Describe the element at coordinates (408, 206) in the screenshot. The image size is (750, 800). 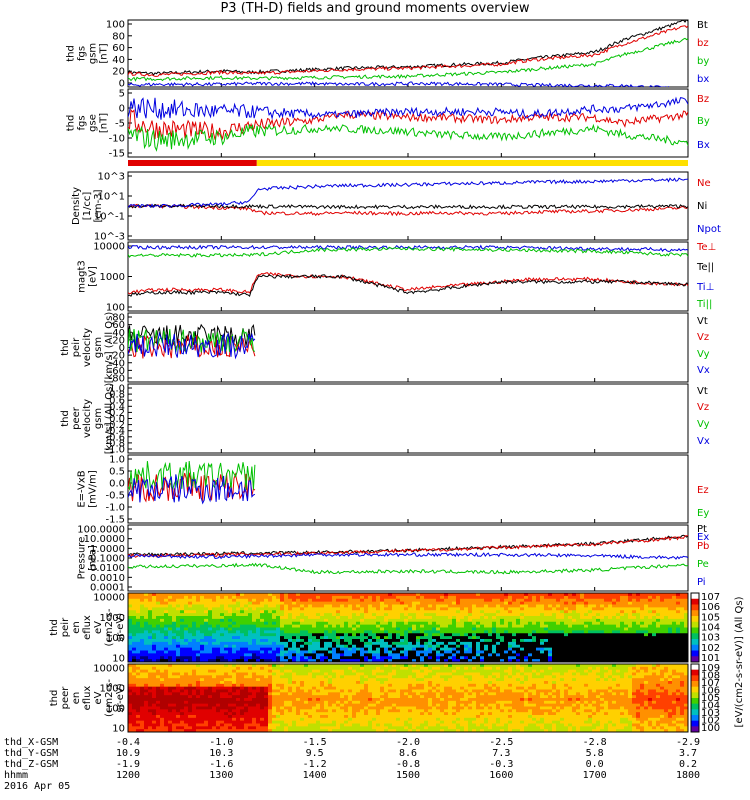
I see `series-line-Ni` at that location.